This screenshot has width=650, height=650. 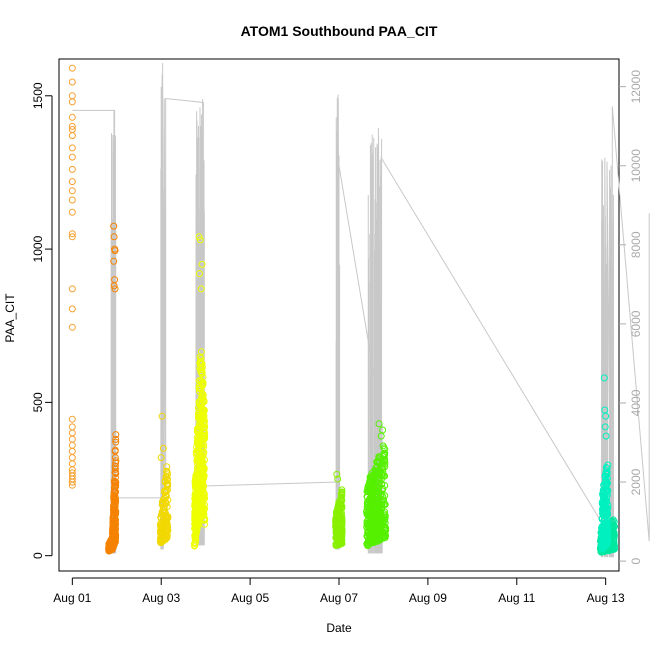 What do you see at coordinates (636, 481) in the screenshot?
I see `y2-tick-label: 2000` at bounding box center [636, 481].